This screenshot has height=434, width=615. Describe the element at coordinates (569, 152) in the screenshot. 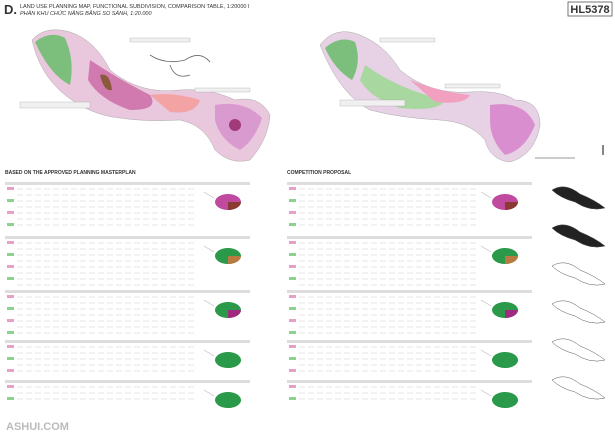

I see `scale-bar` at that location.